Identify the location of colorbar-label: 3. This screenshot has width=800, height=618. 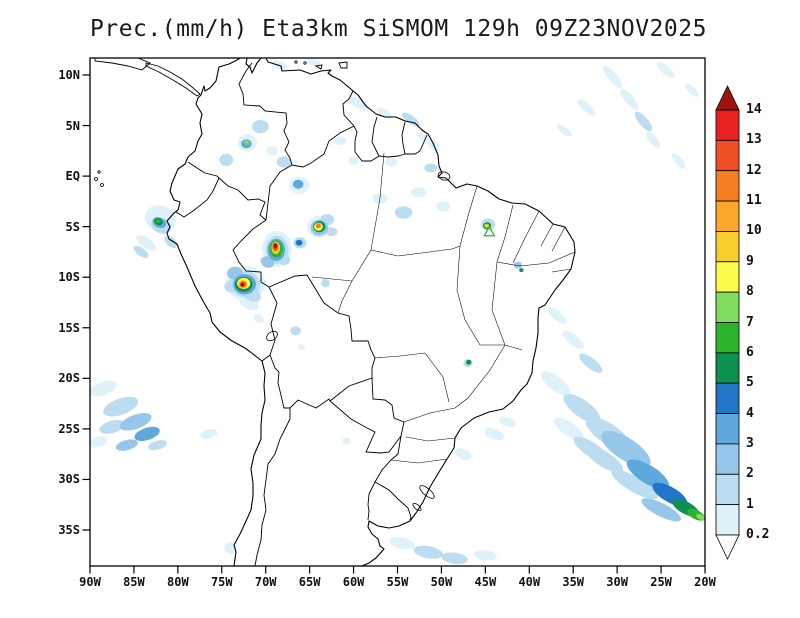
(750, 443).